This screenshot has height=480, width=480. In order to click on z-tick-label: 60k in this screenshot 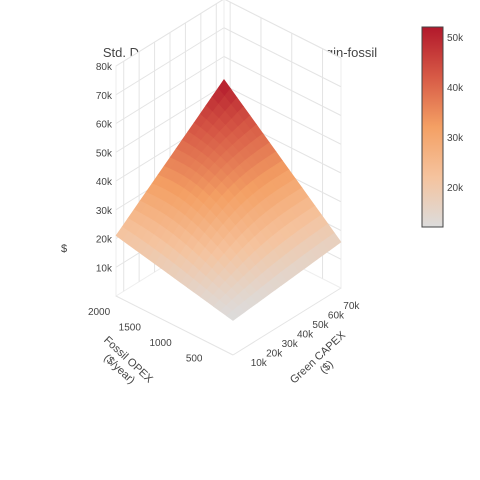, I will do `click(104, 125)`.